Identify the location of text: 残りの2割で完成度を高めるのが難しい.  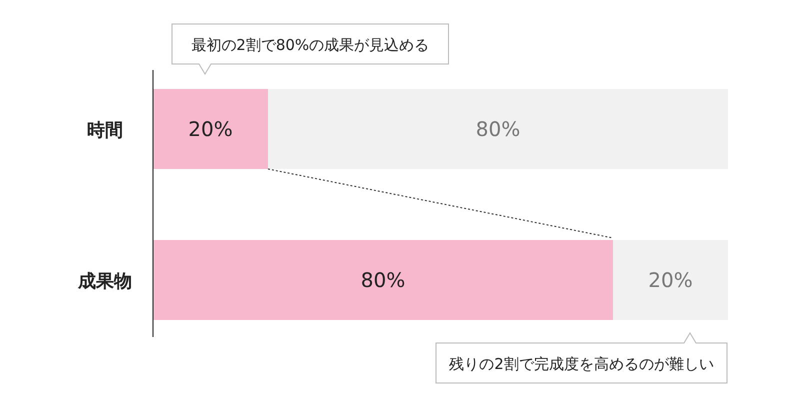
(581, 364).